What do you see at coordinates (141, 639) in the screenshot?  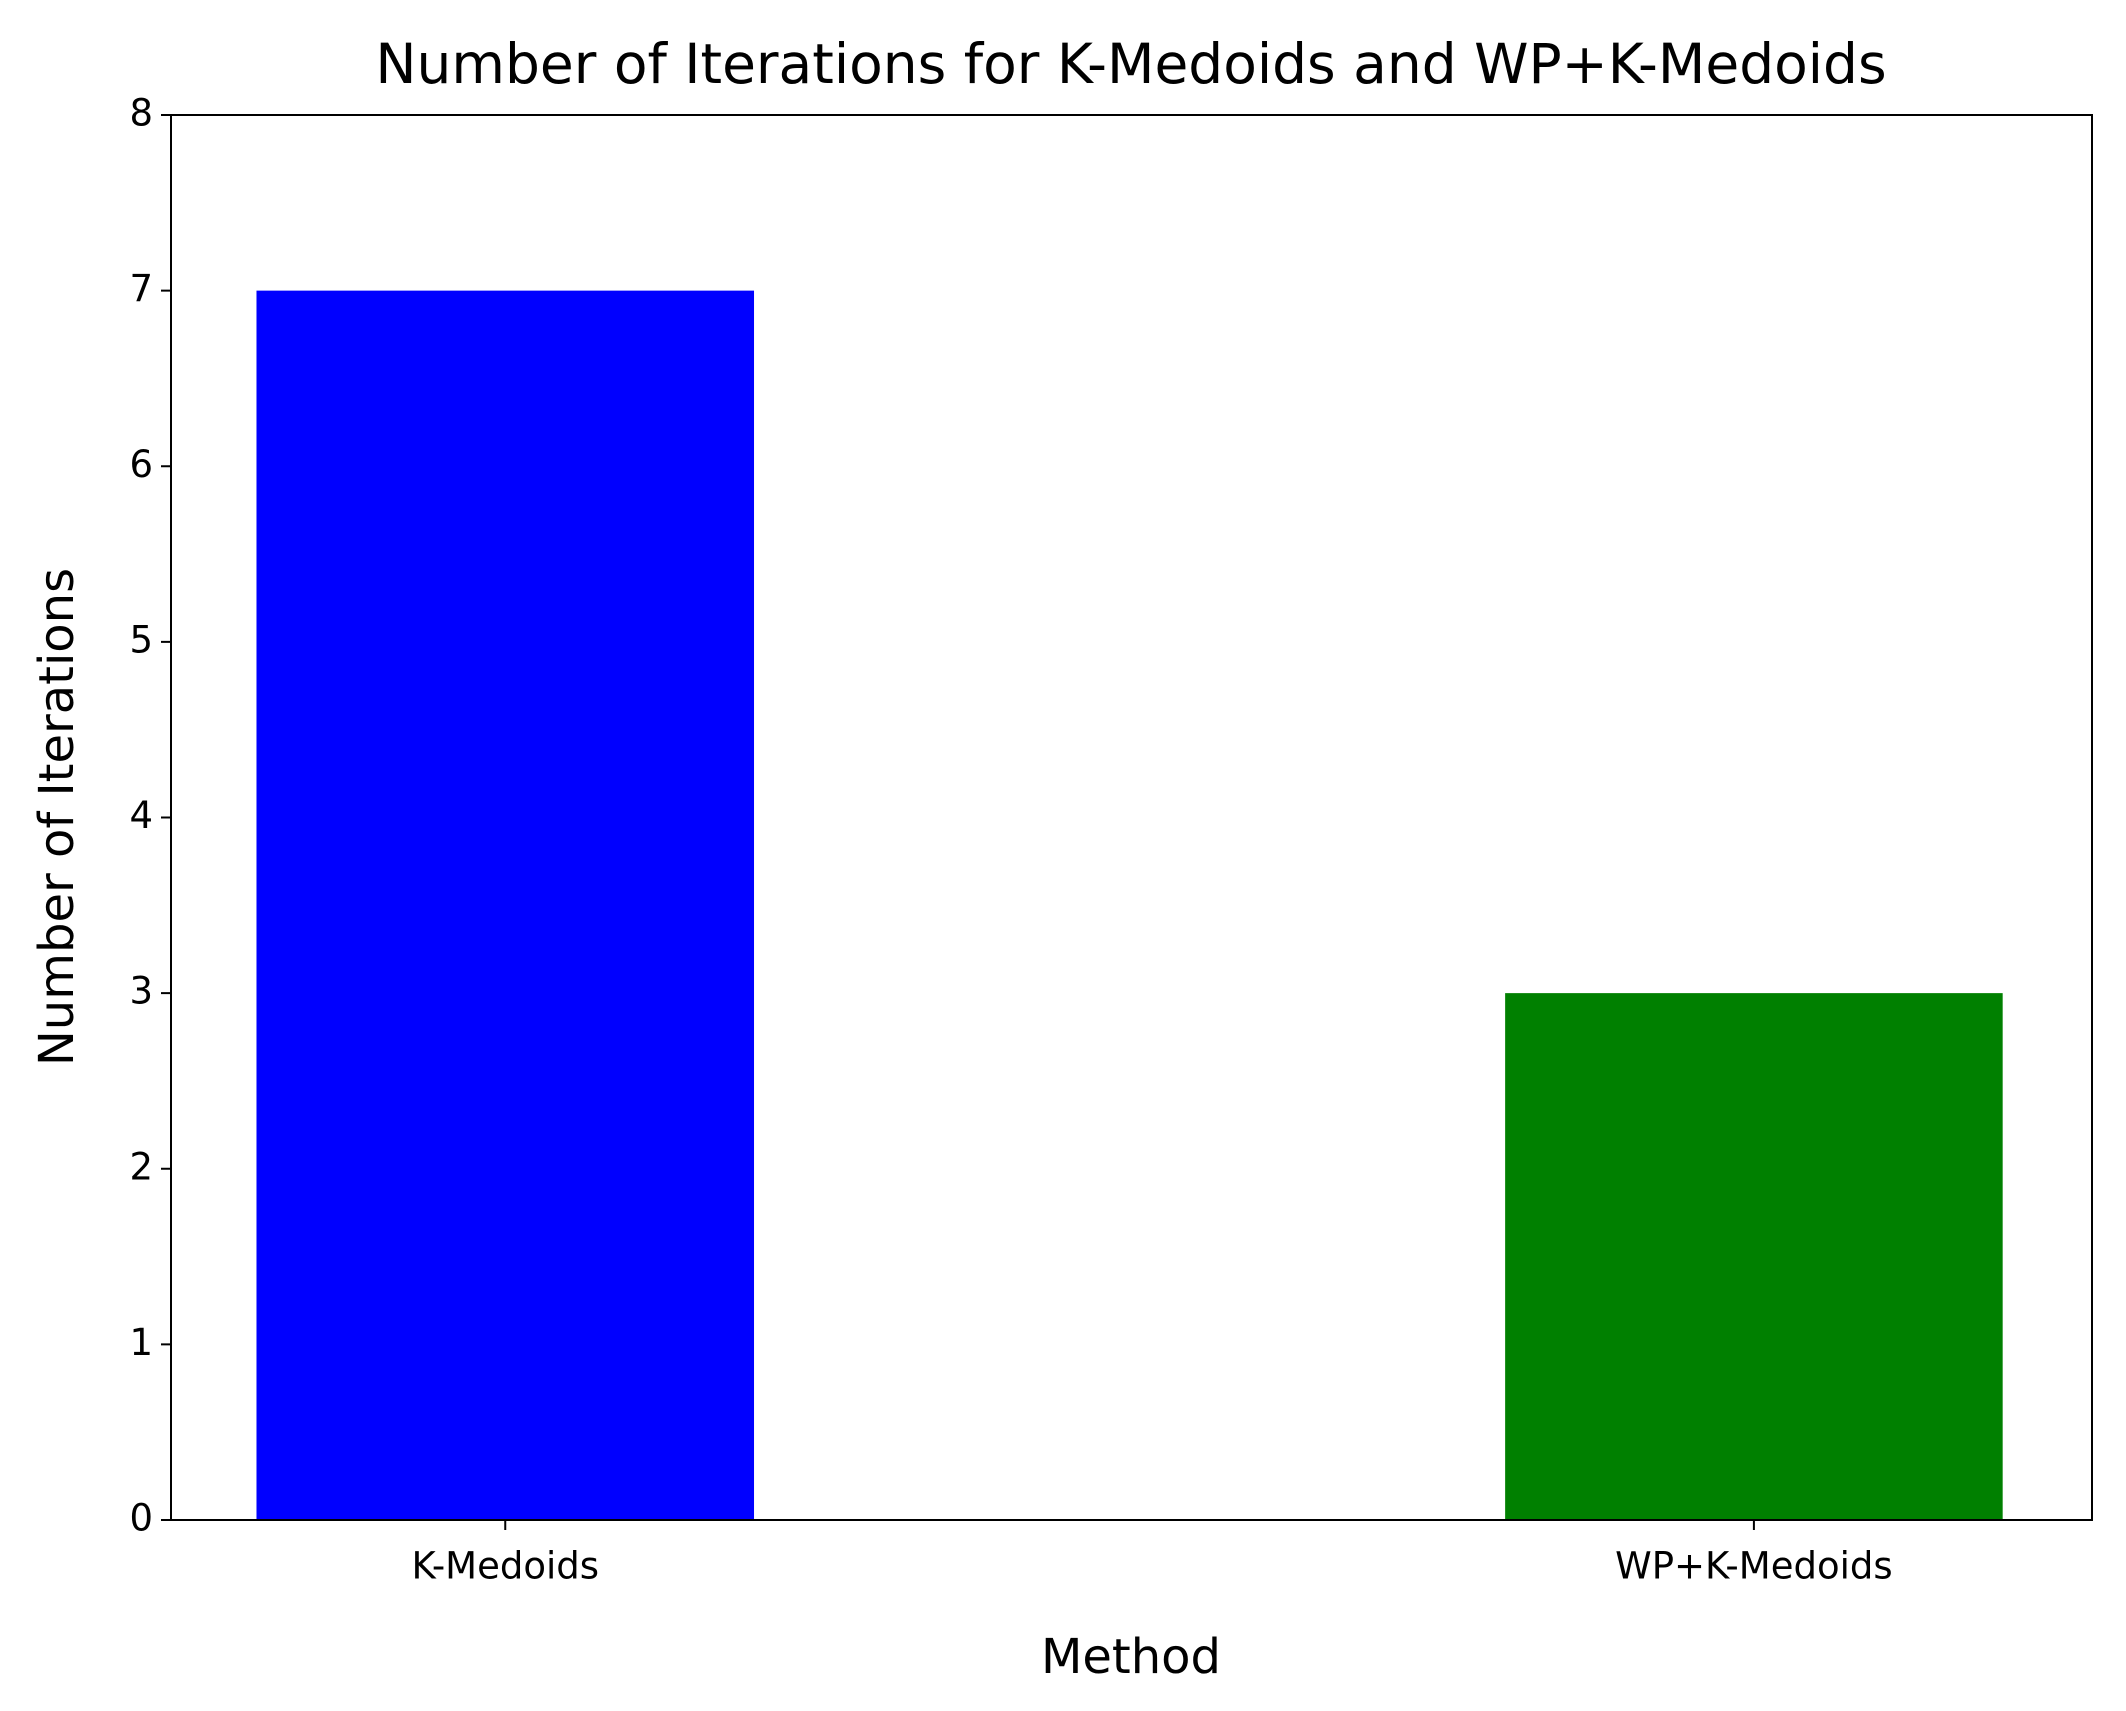 I see `y-tick-label: 5` at bounding box center [141, 639].